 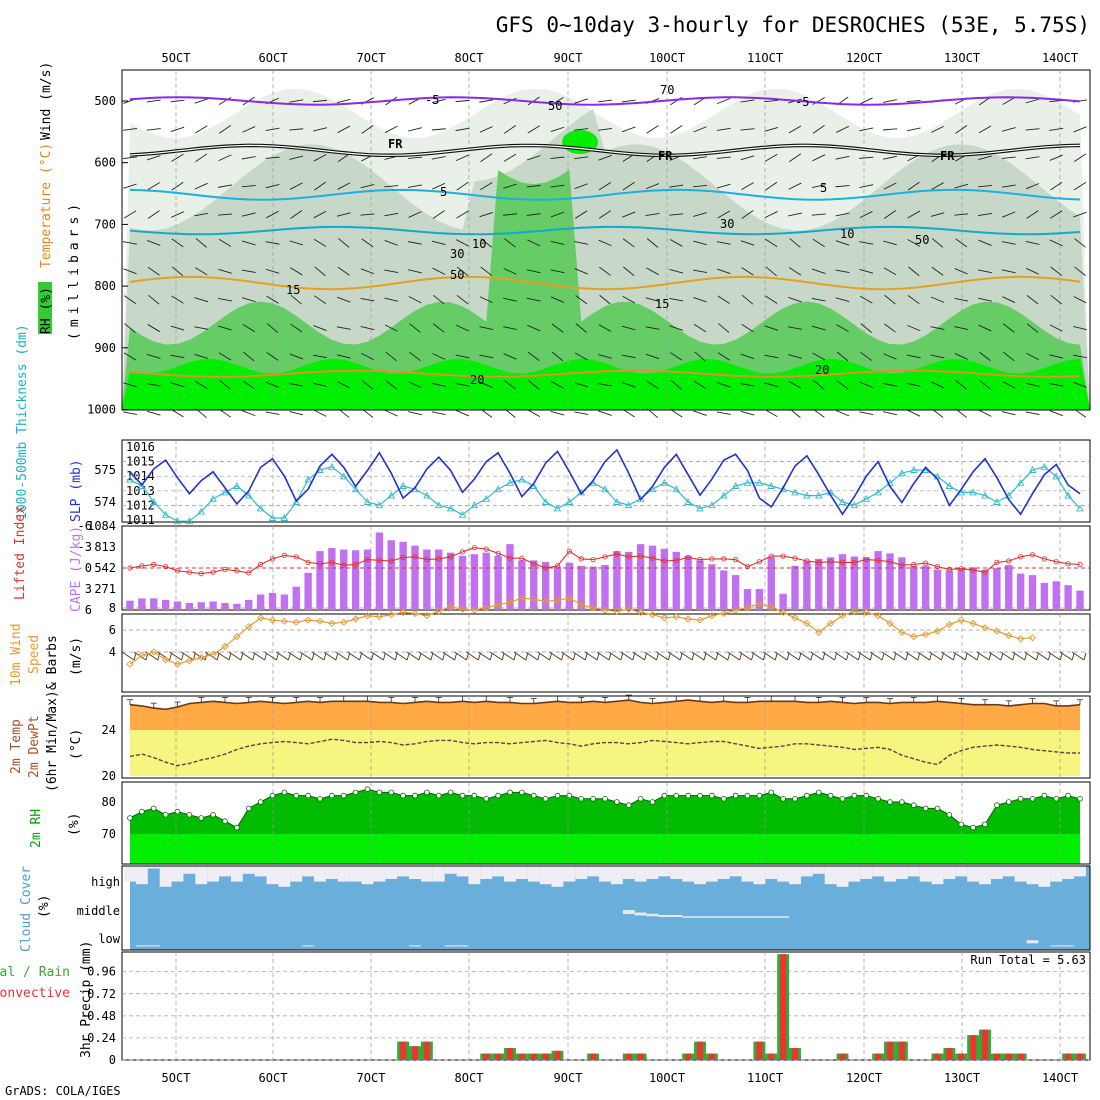 I want to click on wind10m-label-3: & Barbs, so click(x=52, y=662).